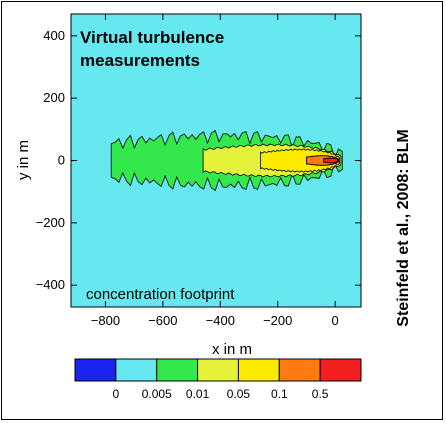 This screenshot has width=446, height=423. Describe the element at coordinates (335, 320) in the screenshot. I see `x-tick-label: 0` at that location.